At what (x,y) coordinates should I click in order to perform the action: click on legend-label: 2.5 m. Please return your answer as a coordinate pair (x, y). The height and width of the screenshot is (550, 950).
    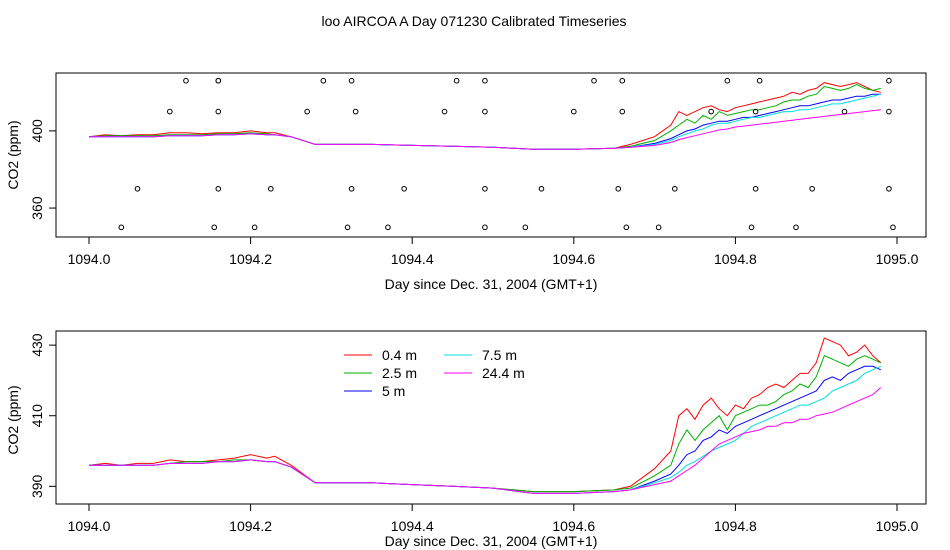
    Looking at the image, I should click on (399, 373).